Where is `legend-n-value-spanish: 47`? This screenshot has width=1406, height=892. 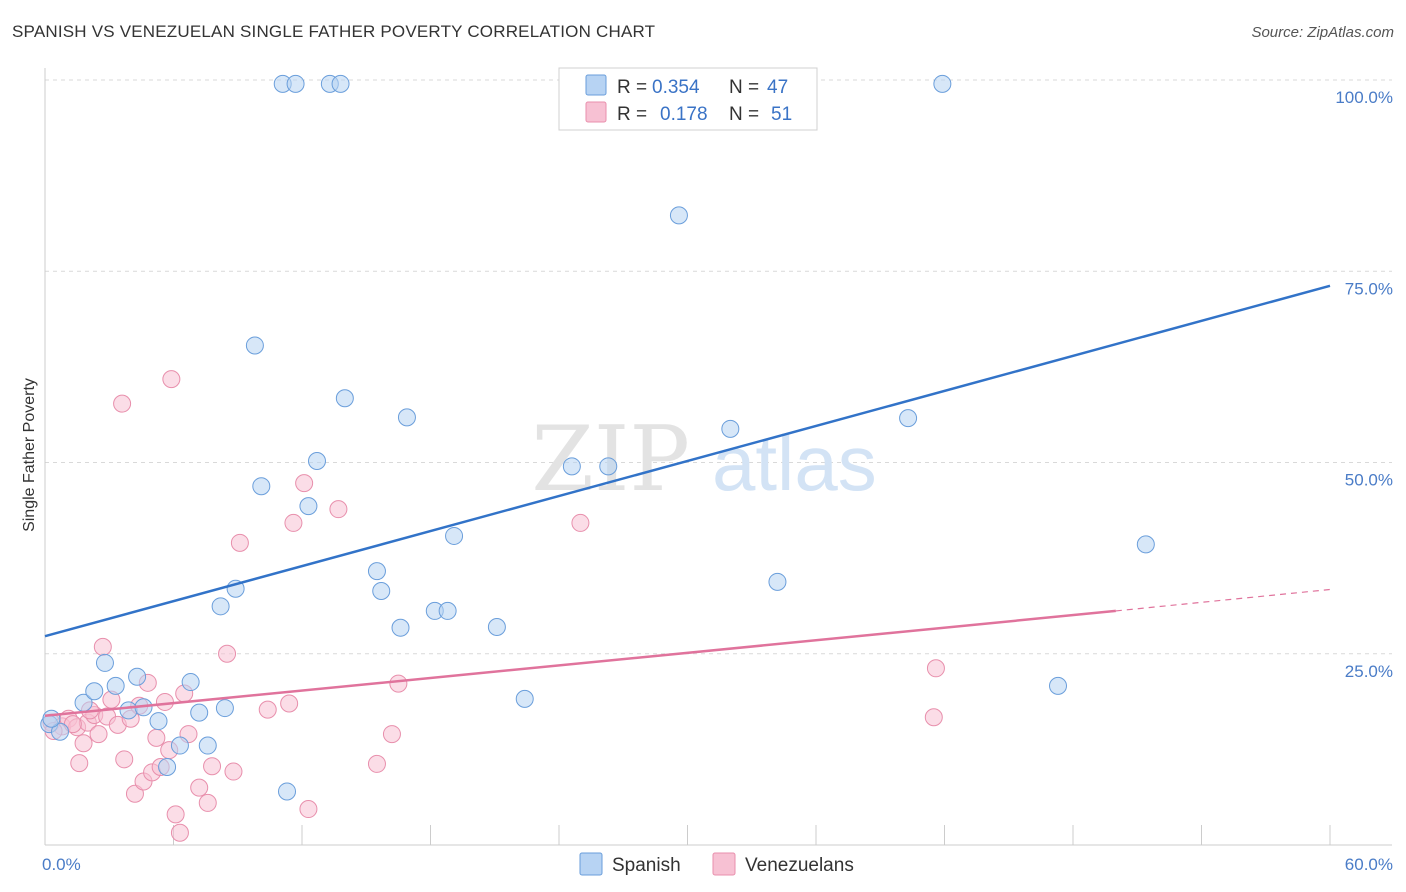
legend-n-value-spanish: 47 is located at coordinates (777, 87).